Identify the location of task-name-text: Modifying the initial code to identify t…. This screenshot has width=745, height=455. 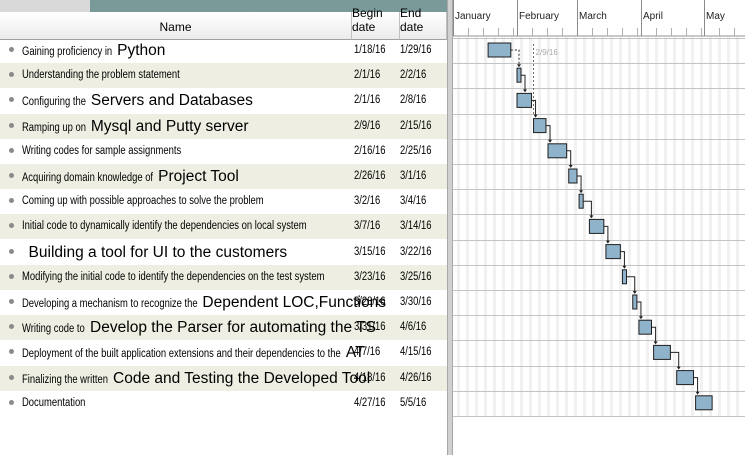
(173, 276).